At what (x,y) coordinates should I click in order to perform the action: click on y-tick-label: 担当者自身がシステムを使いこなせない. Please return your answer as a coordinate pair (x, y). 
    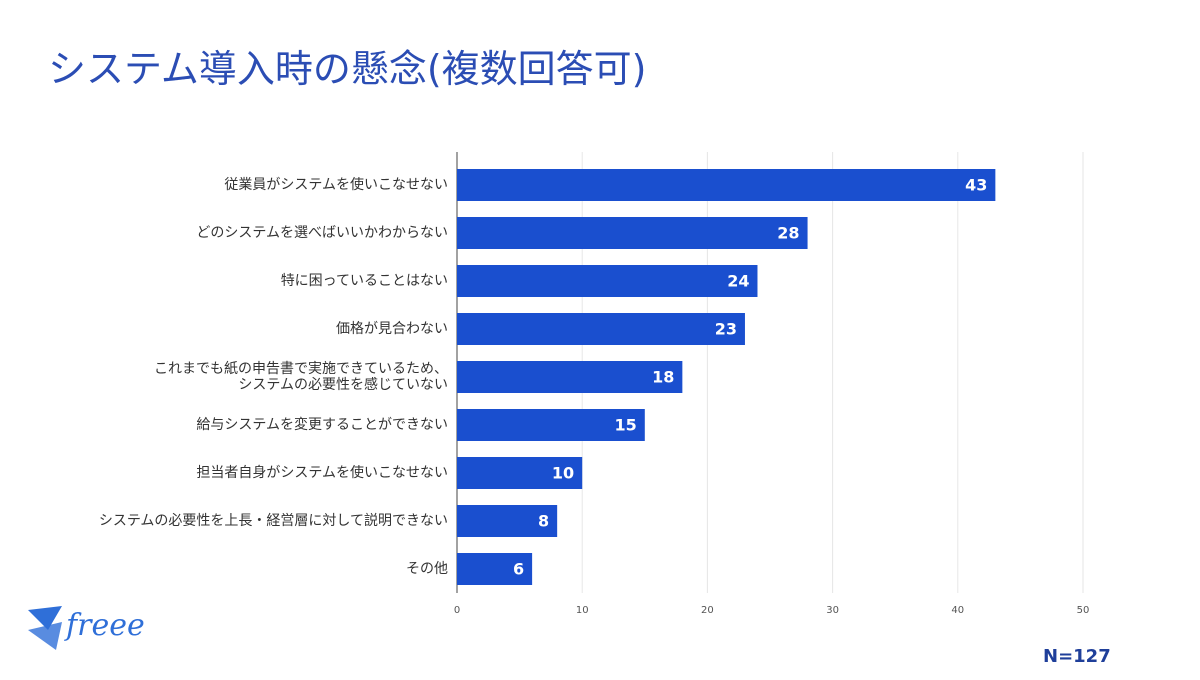
    Looking at the image, I should click on (322, 473).